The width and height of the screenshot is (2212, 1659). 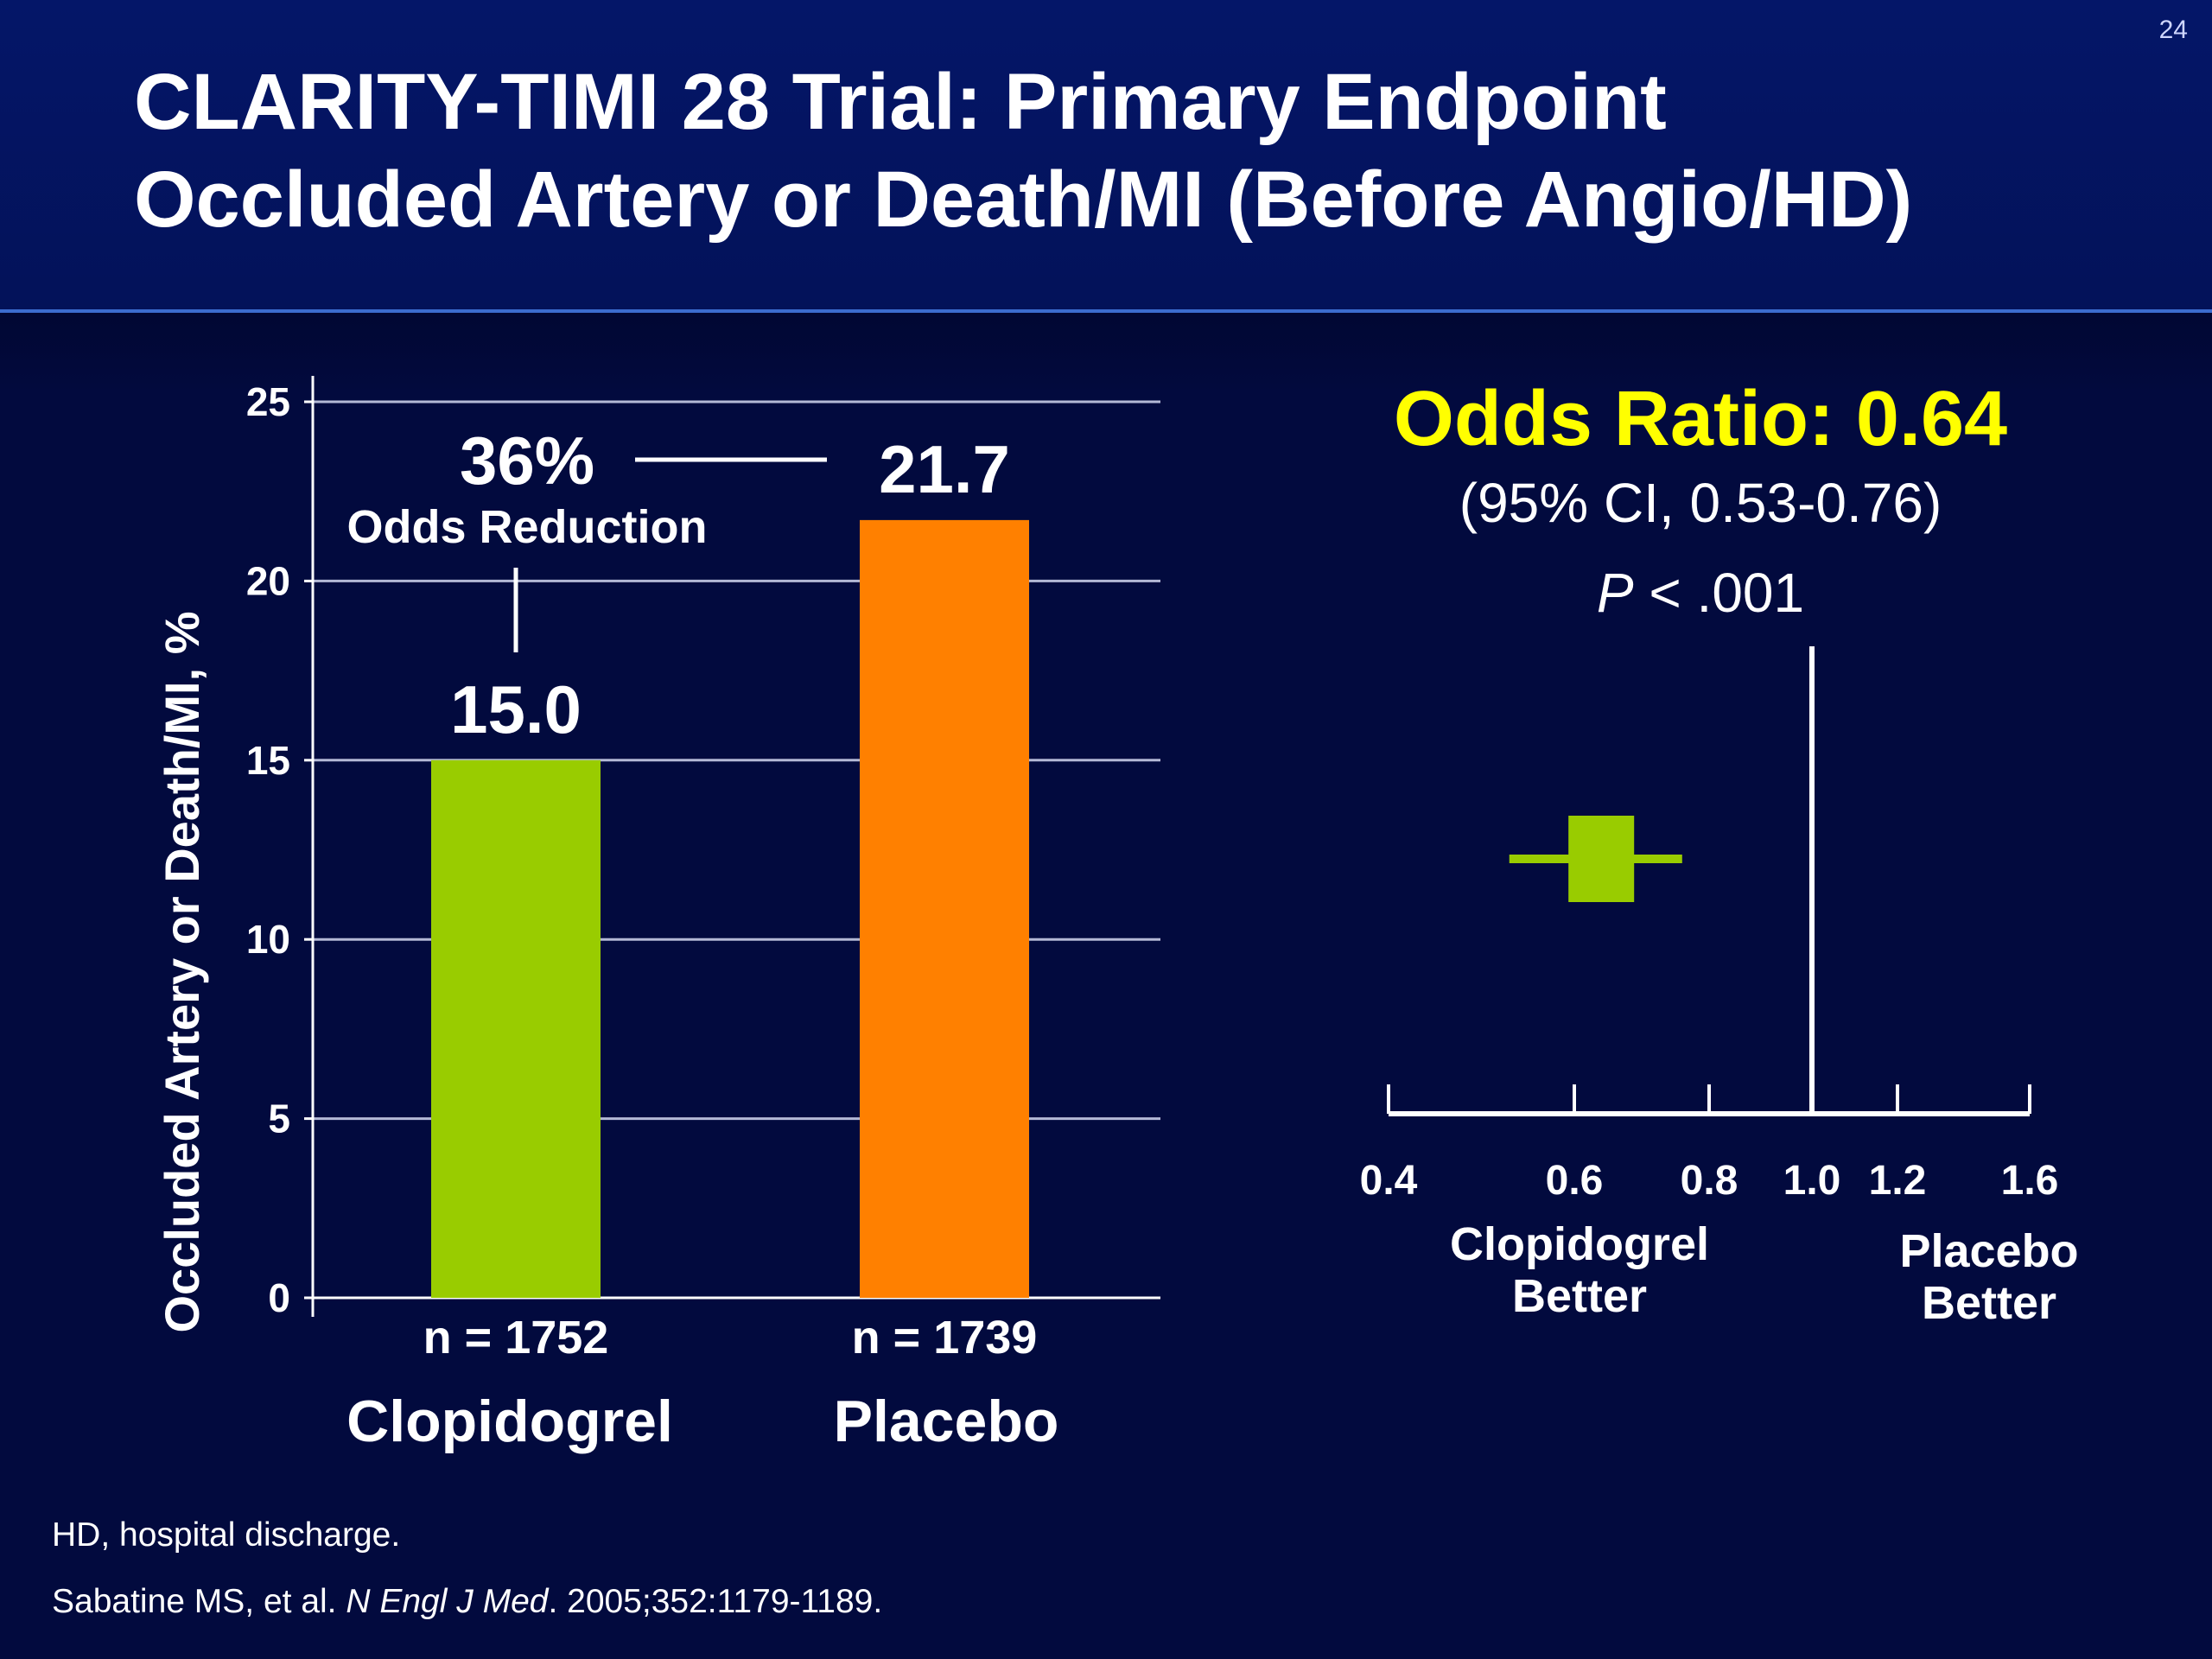 I want to click on p-value-text: P < .001, so click(x=1700, y=593).